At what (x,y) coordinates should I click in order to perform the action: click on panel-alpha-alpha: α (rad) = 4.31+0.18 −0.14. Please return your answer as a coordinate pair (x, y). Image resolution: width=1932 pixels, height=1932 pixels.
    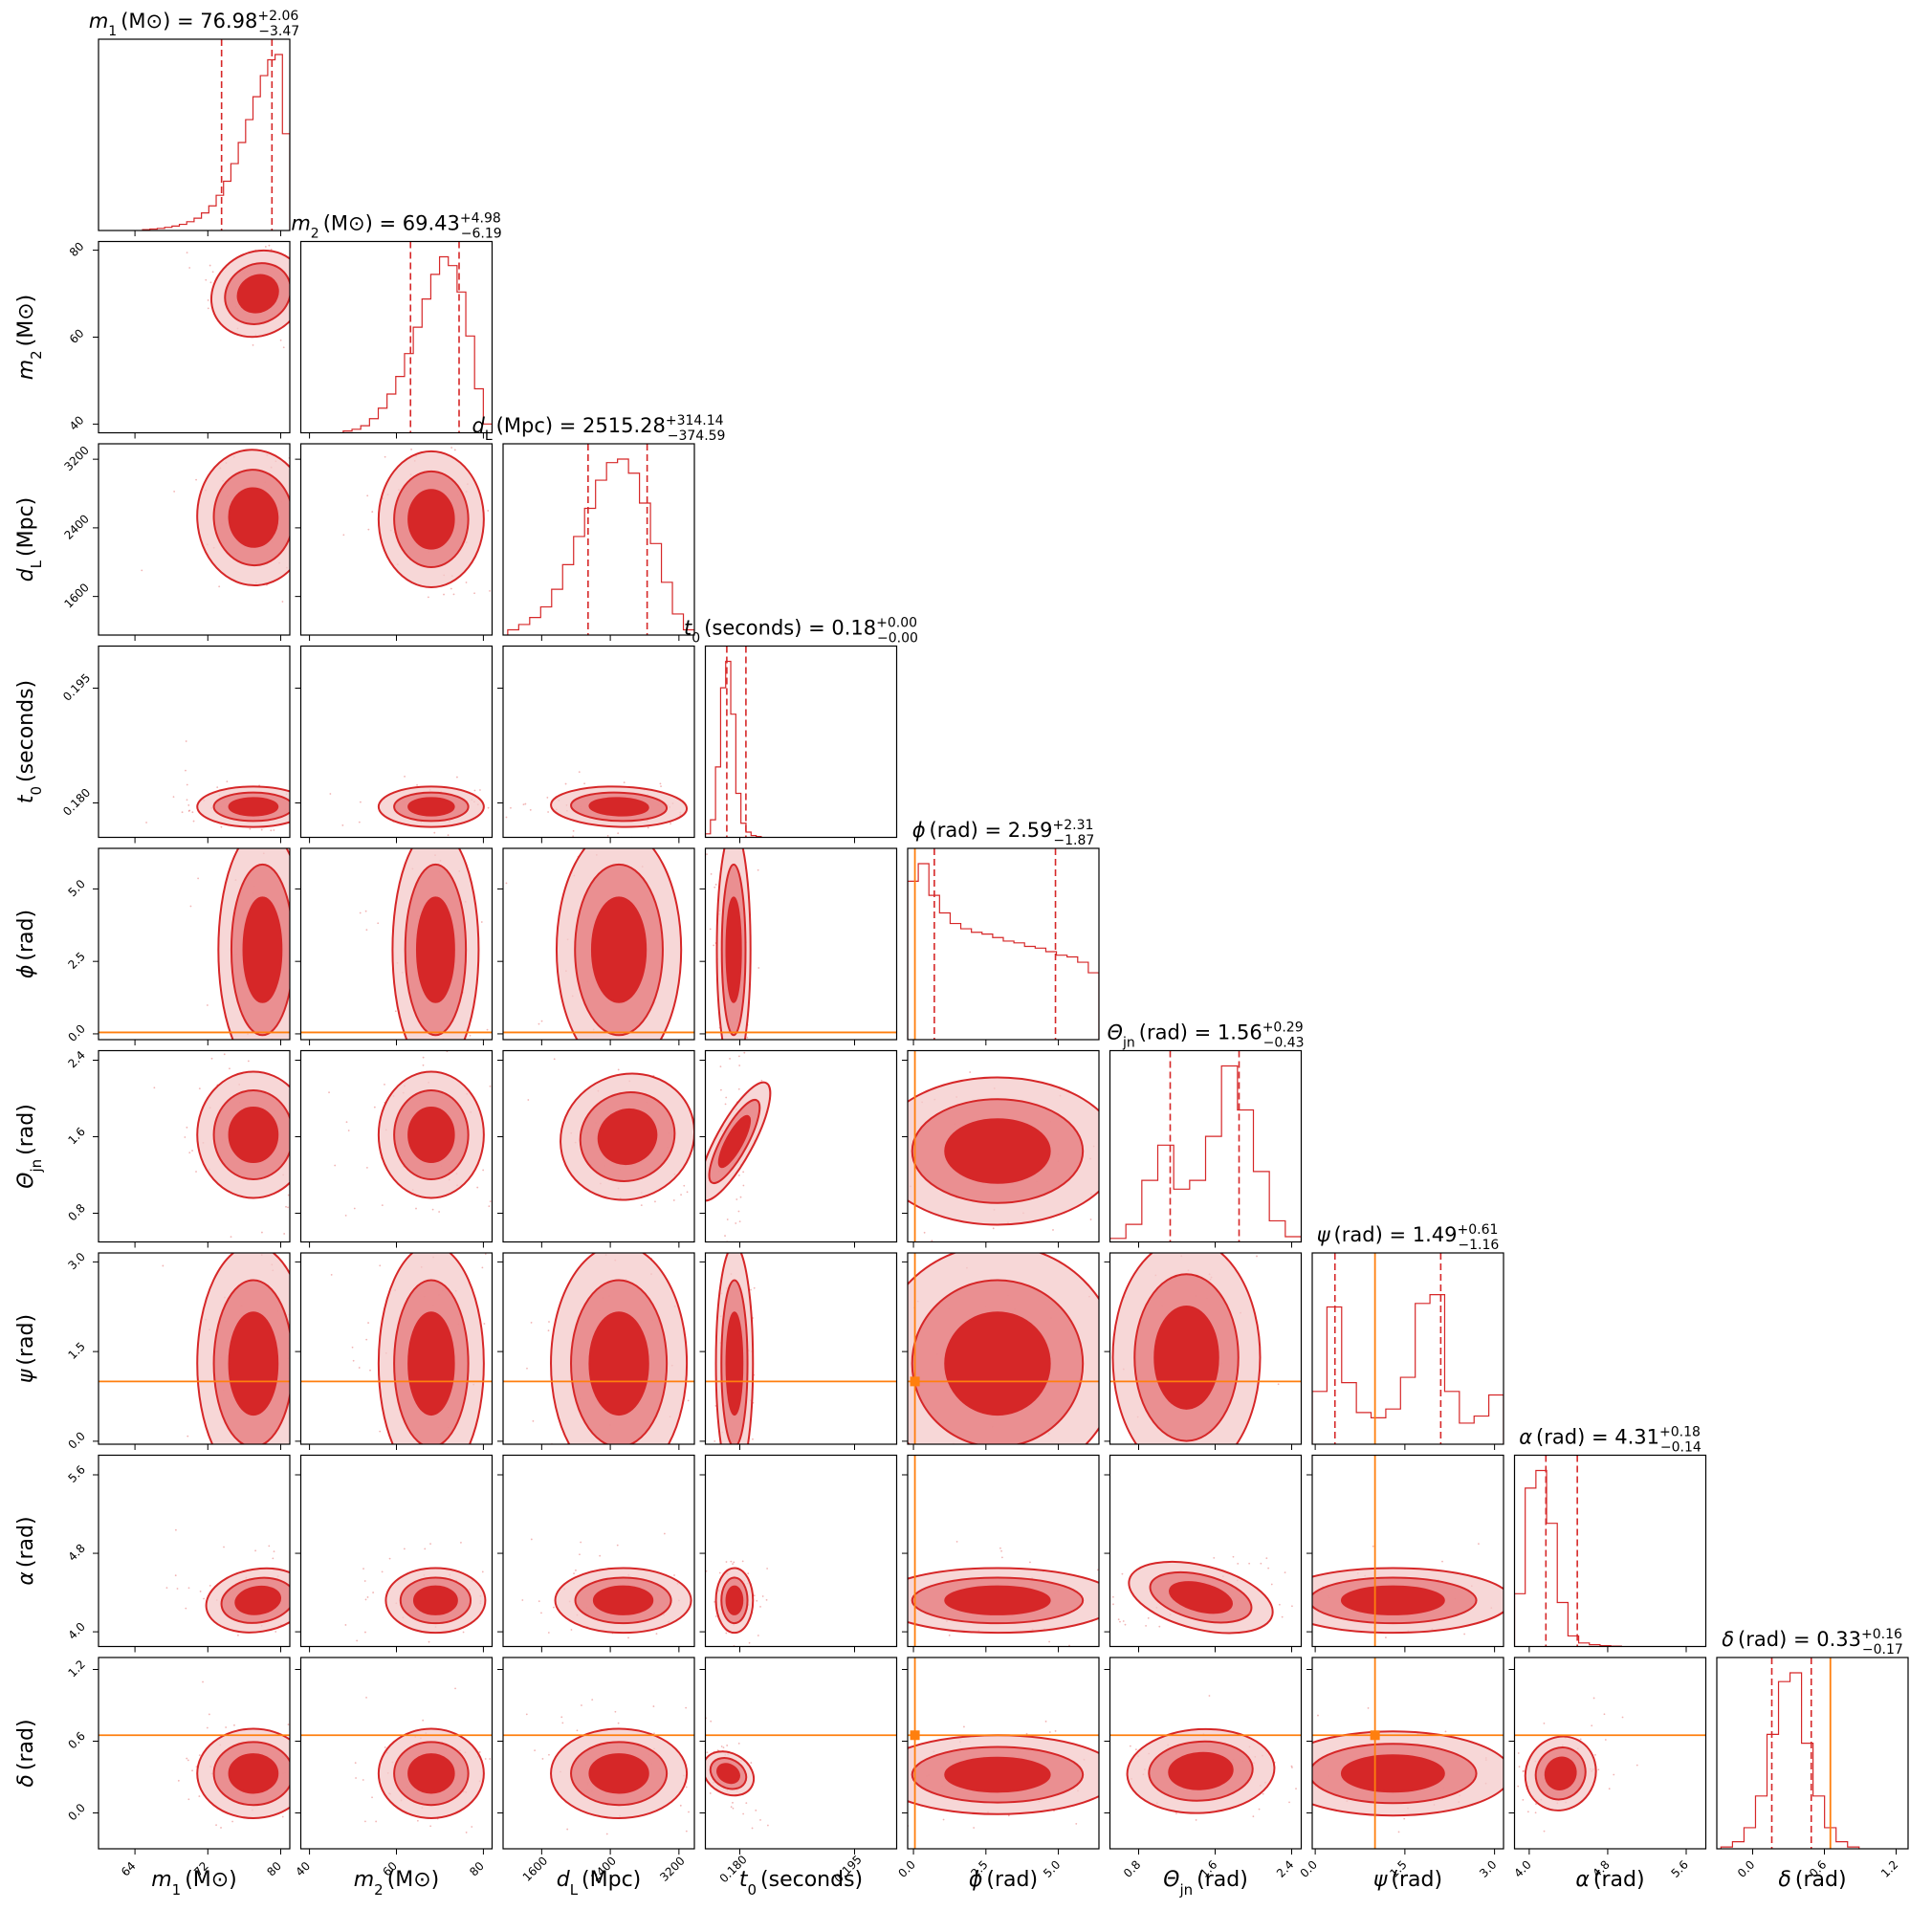
    Looking at the image, I should click on (1610, 1539).